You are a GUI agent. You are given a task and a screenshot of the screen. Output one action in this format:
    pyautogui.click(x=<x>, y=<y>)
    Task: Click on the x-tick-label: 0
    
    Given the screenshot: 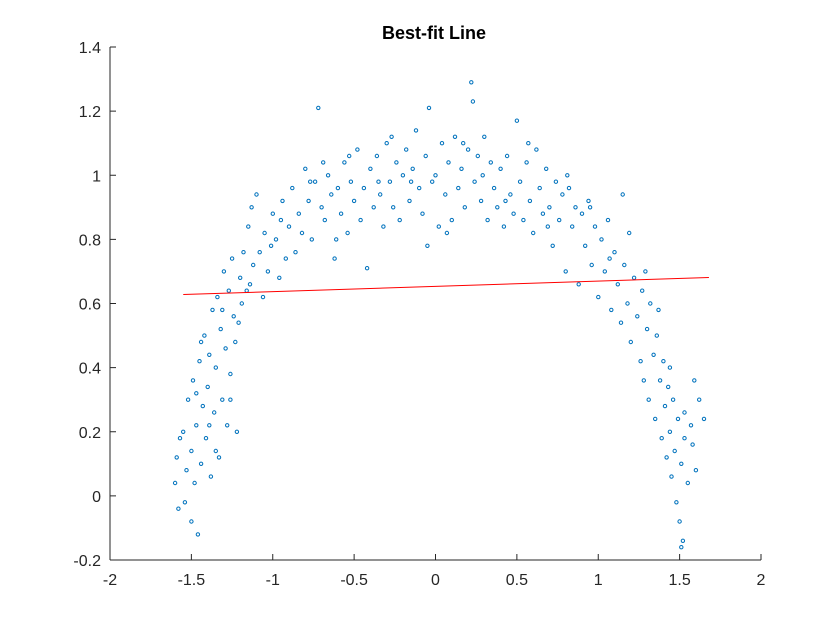 What is the action you would take?
    pyautogui.click(x=435, y=580)
    